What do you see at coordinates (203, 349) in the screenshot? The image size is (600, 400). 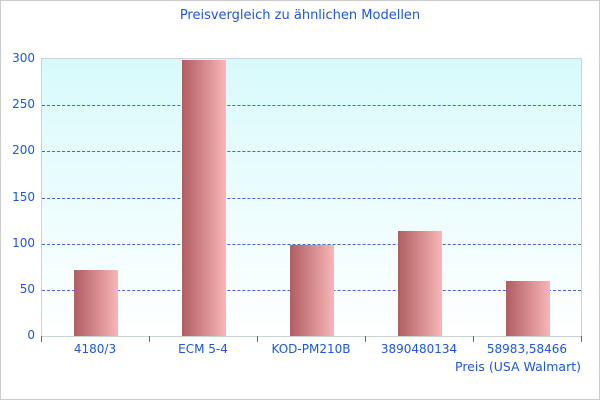 I see `x-category-label-ECM 5-4: ECM 5-4` at bounding box center [203, 349].